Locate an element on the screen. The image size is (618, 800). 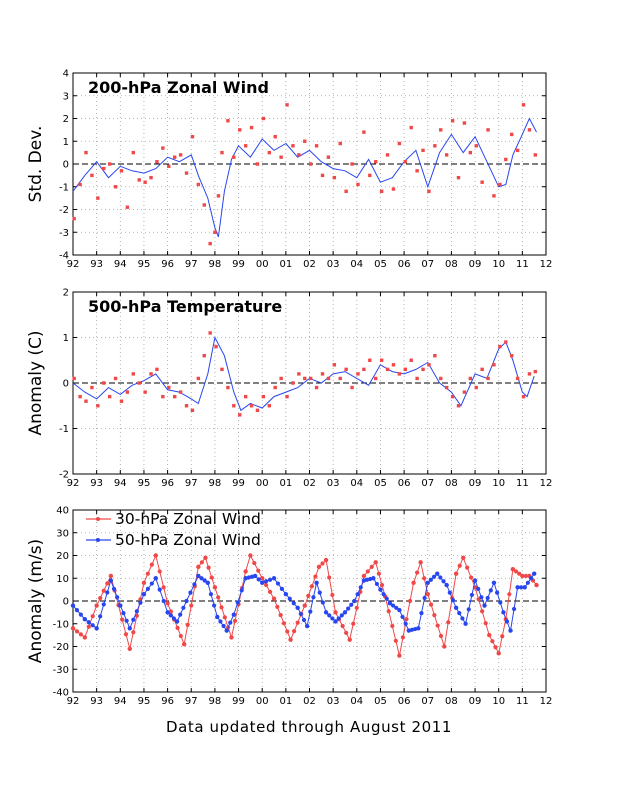
y-tick-label: 0 is located at coordinates (66, 384).